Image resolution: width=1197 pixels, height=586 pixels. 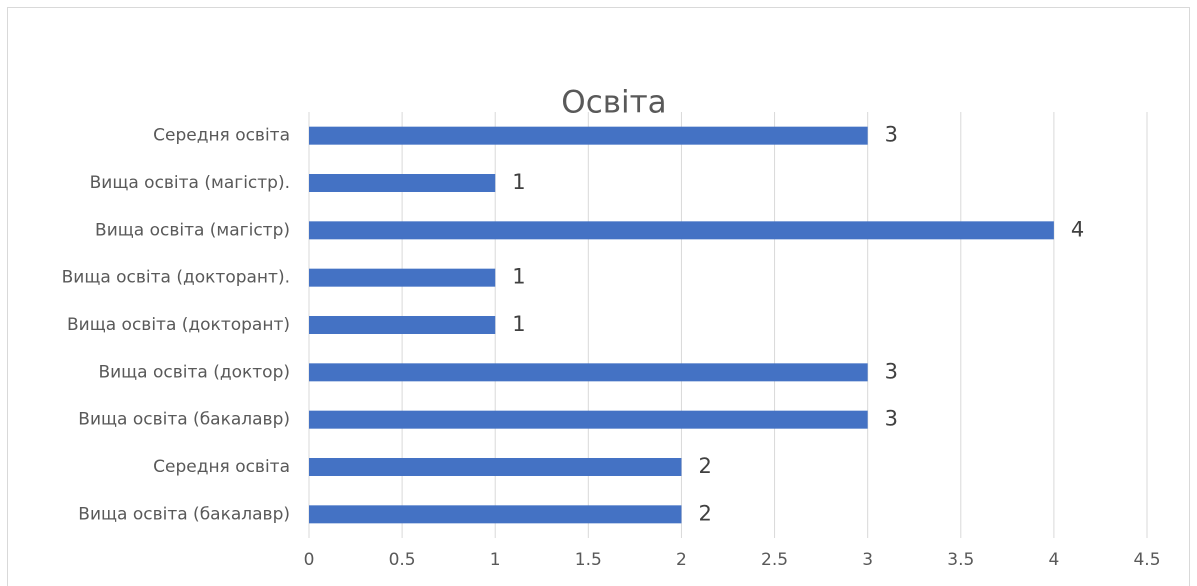 I want to click on data-label: 4, so click(x=1077, y=229).